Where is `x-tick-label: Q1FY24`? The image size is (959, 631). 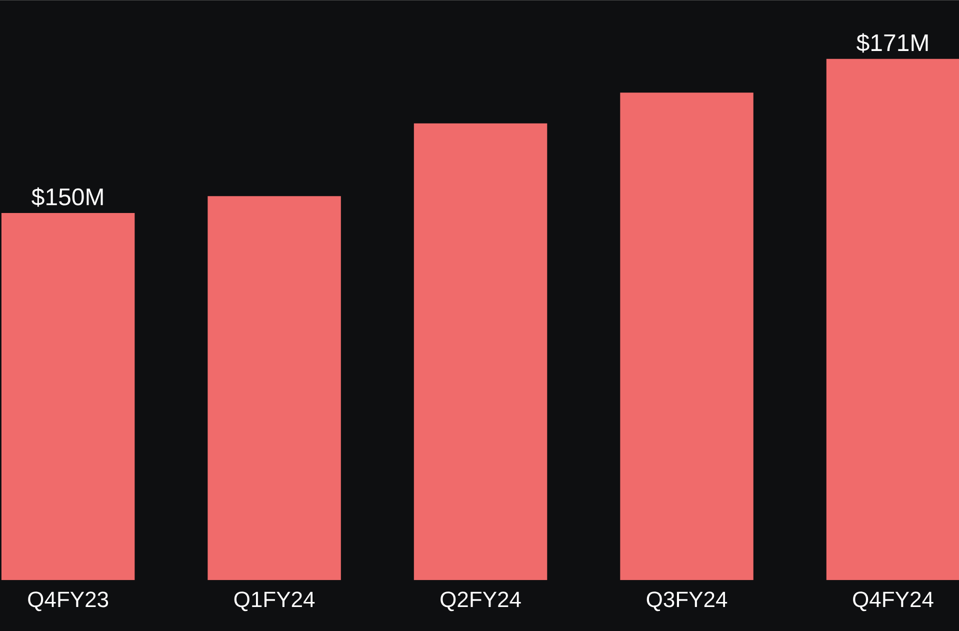 x-tick-label: Q1FY24 is located at coordinates (274, 602).